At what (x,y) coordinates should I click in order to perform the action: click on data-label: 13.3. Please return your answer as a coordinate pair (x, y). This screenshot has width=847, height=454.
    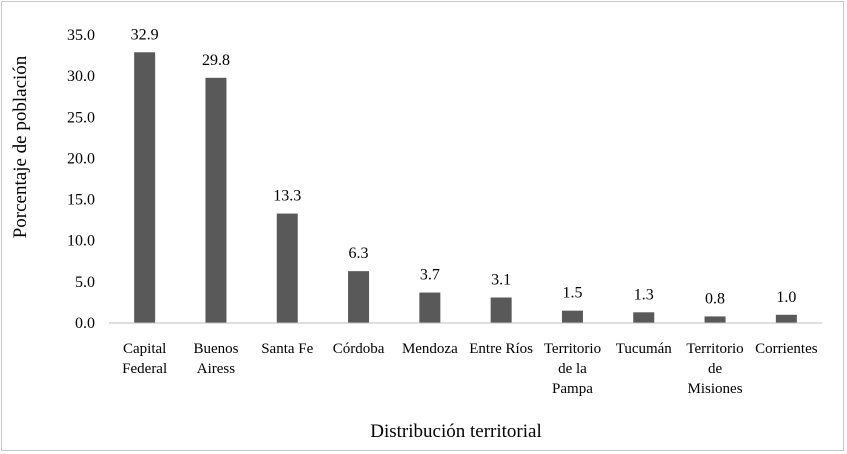
    Looking at the image, I should click on (287, 196).